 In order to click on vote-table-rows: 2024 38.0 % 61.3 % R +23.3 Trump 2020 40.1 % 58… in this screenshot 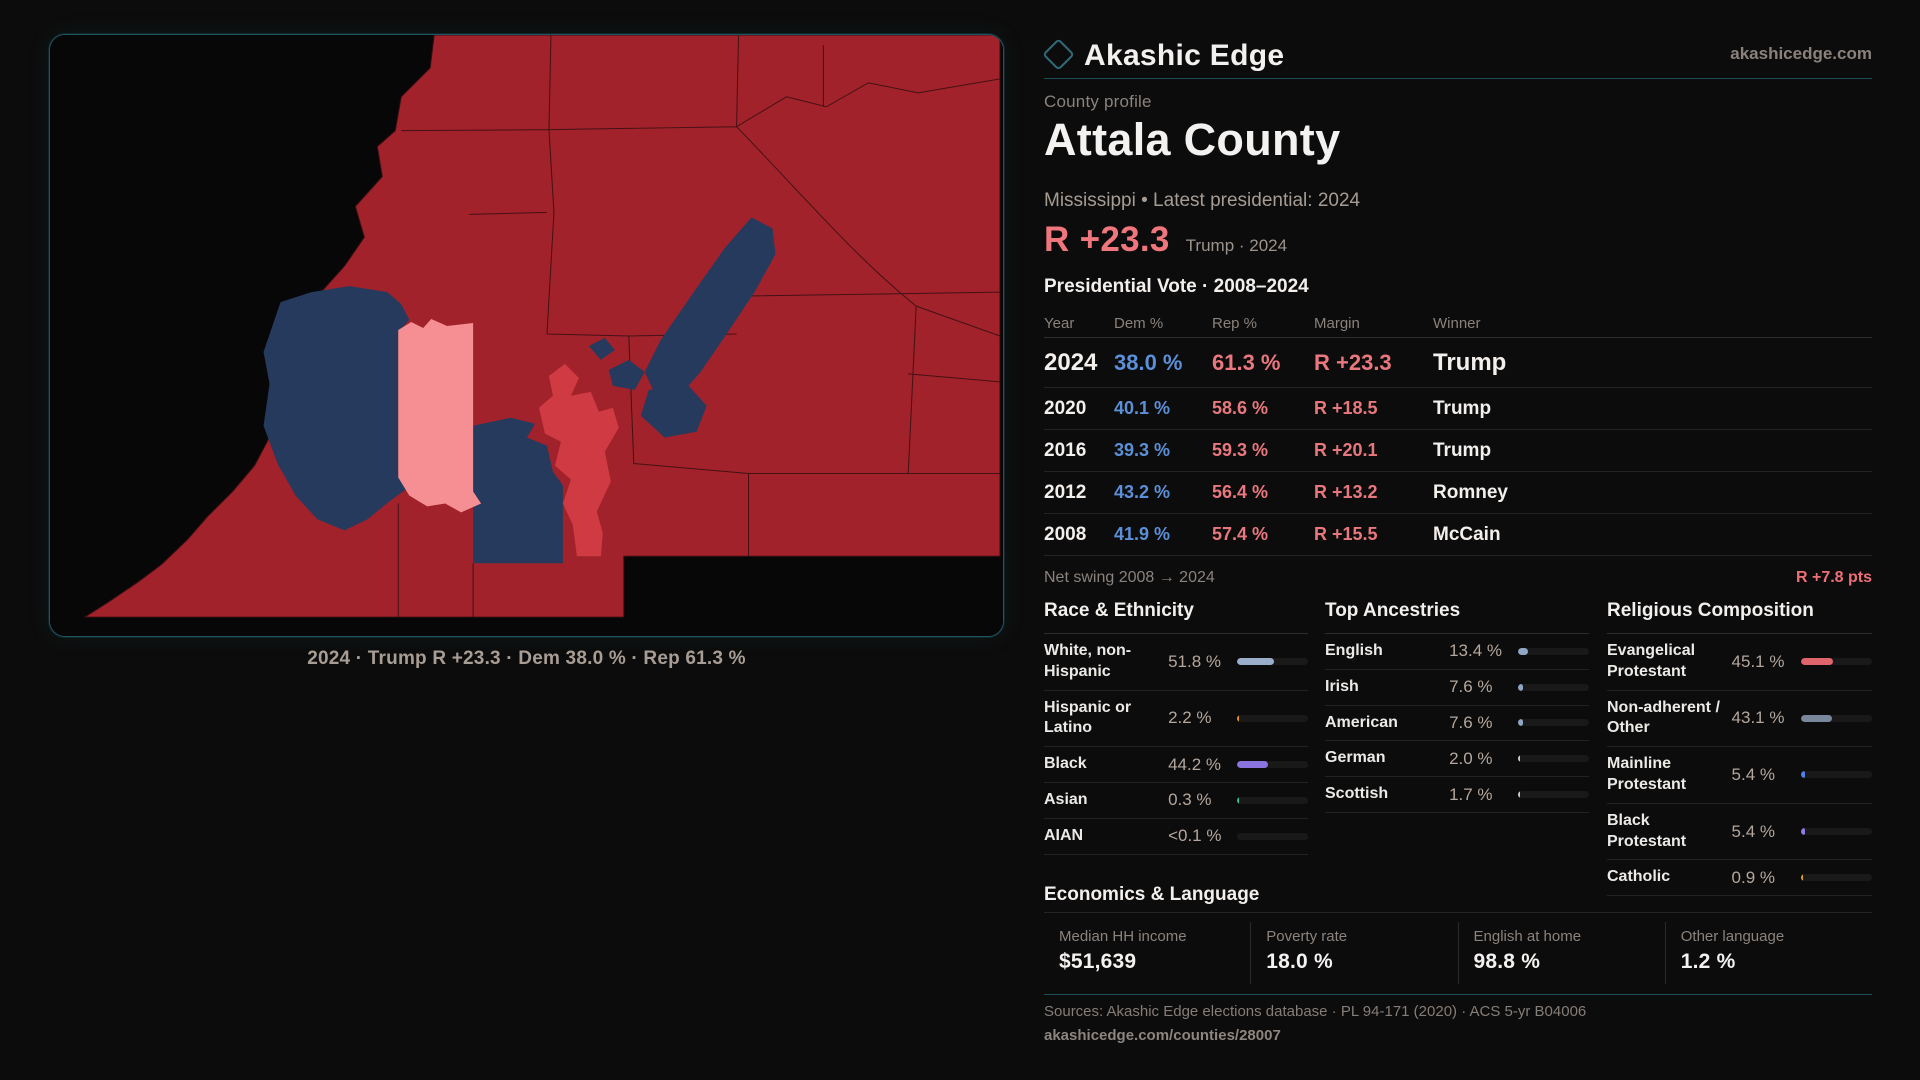, I will do `click(1458, 447)`.